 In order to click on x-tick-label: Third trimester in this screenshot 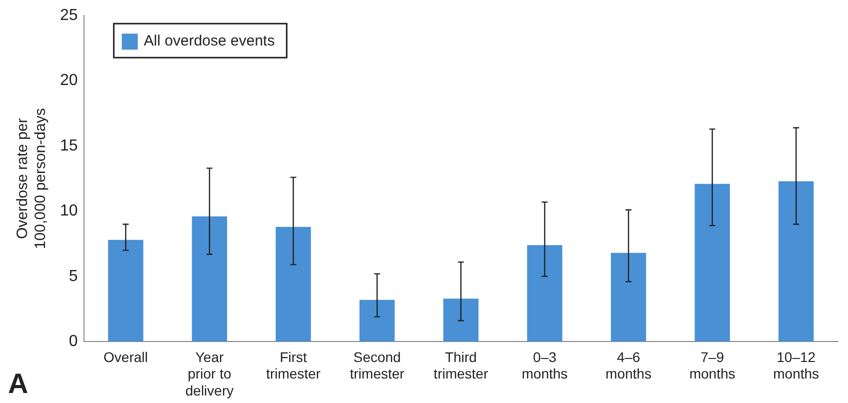, I will do `click(461, 365)`.